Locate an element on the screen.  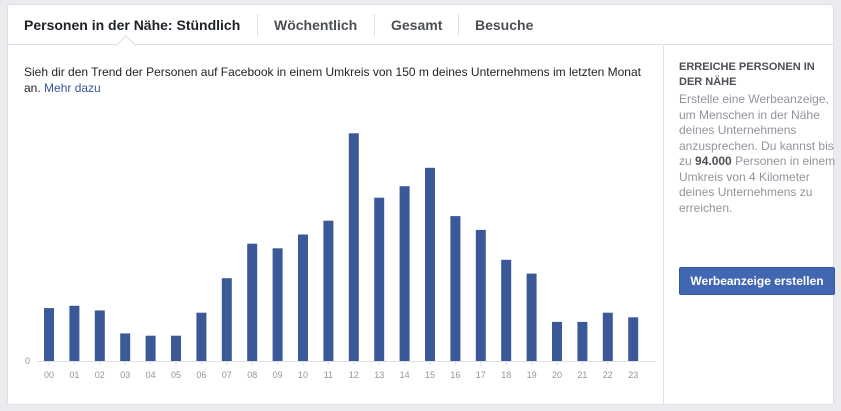
learn-more-link: Mehr dazu is located at coordinates (72, 88).